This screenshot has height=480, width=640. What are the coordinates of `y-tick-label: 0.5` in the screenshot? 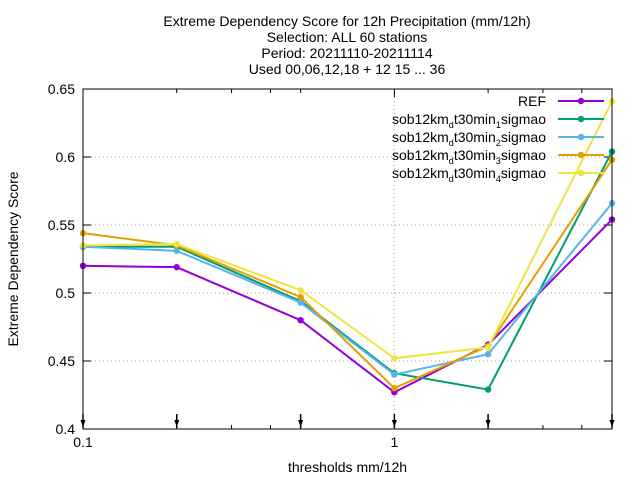 It's located at (66, 293).